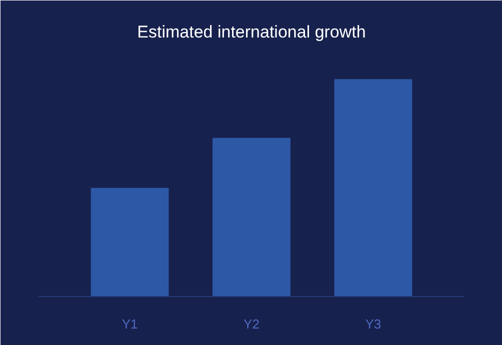 The width and height of the screenshot is (502, 345). Describe the element at coordinates (373, 324) in the screenshot. I see `x-tick-label: Y3` at that location.